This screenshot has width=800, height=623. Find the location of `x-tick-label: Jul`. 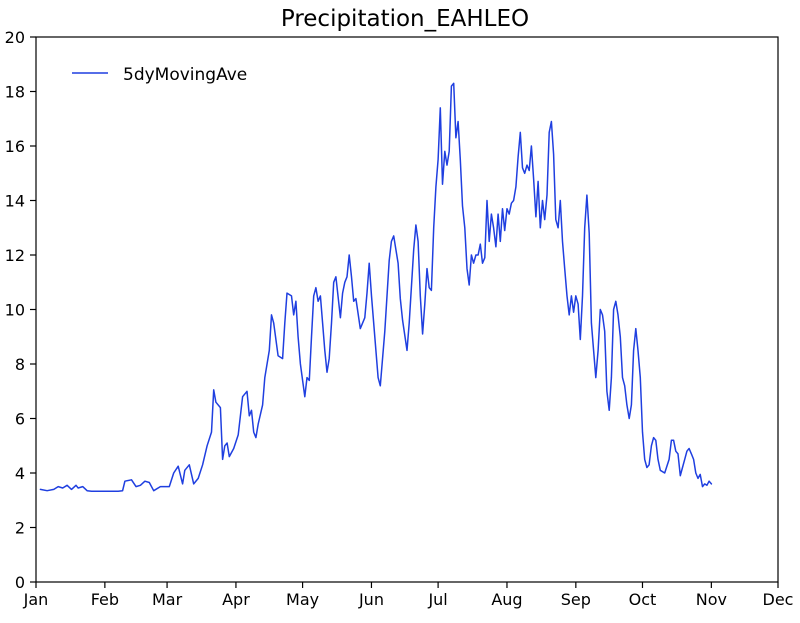

x-tick-label: Jul is located at coordinates (437, 599).